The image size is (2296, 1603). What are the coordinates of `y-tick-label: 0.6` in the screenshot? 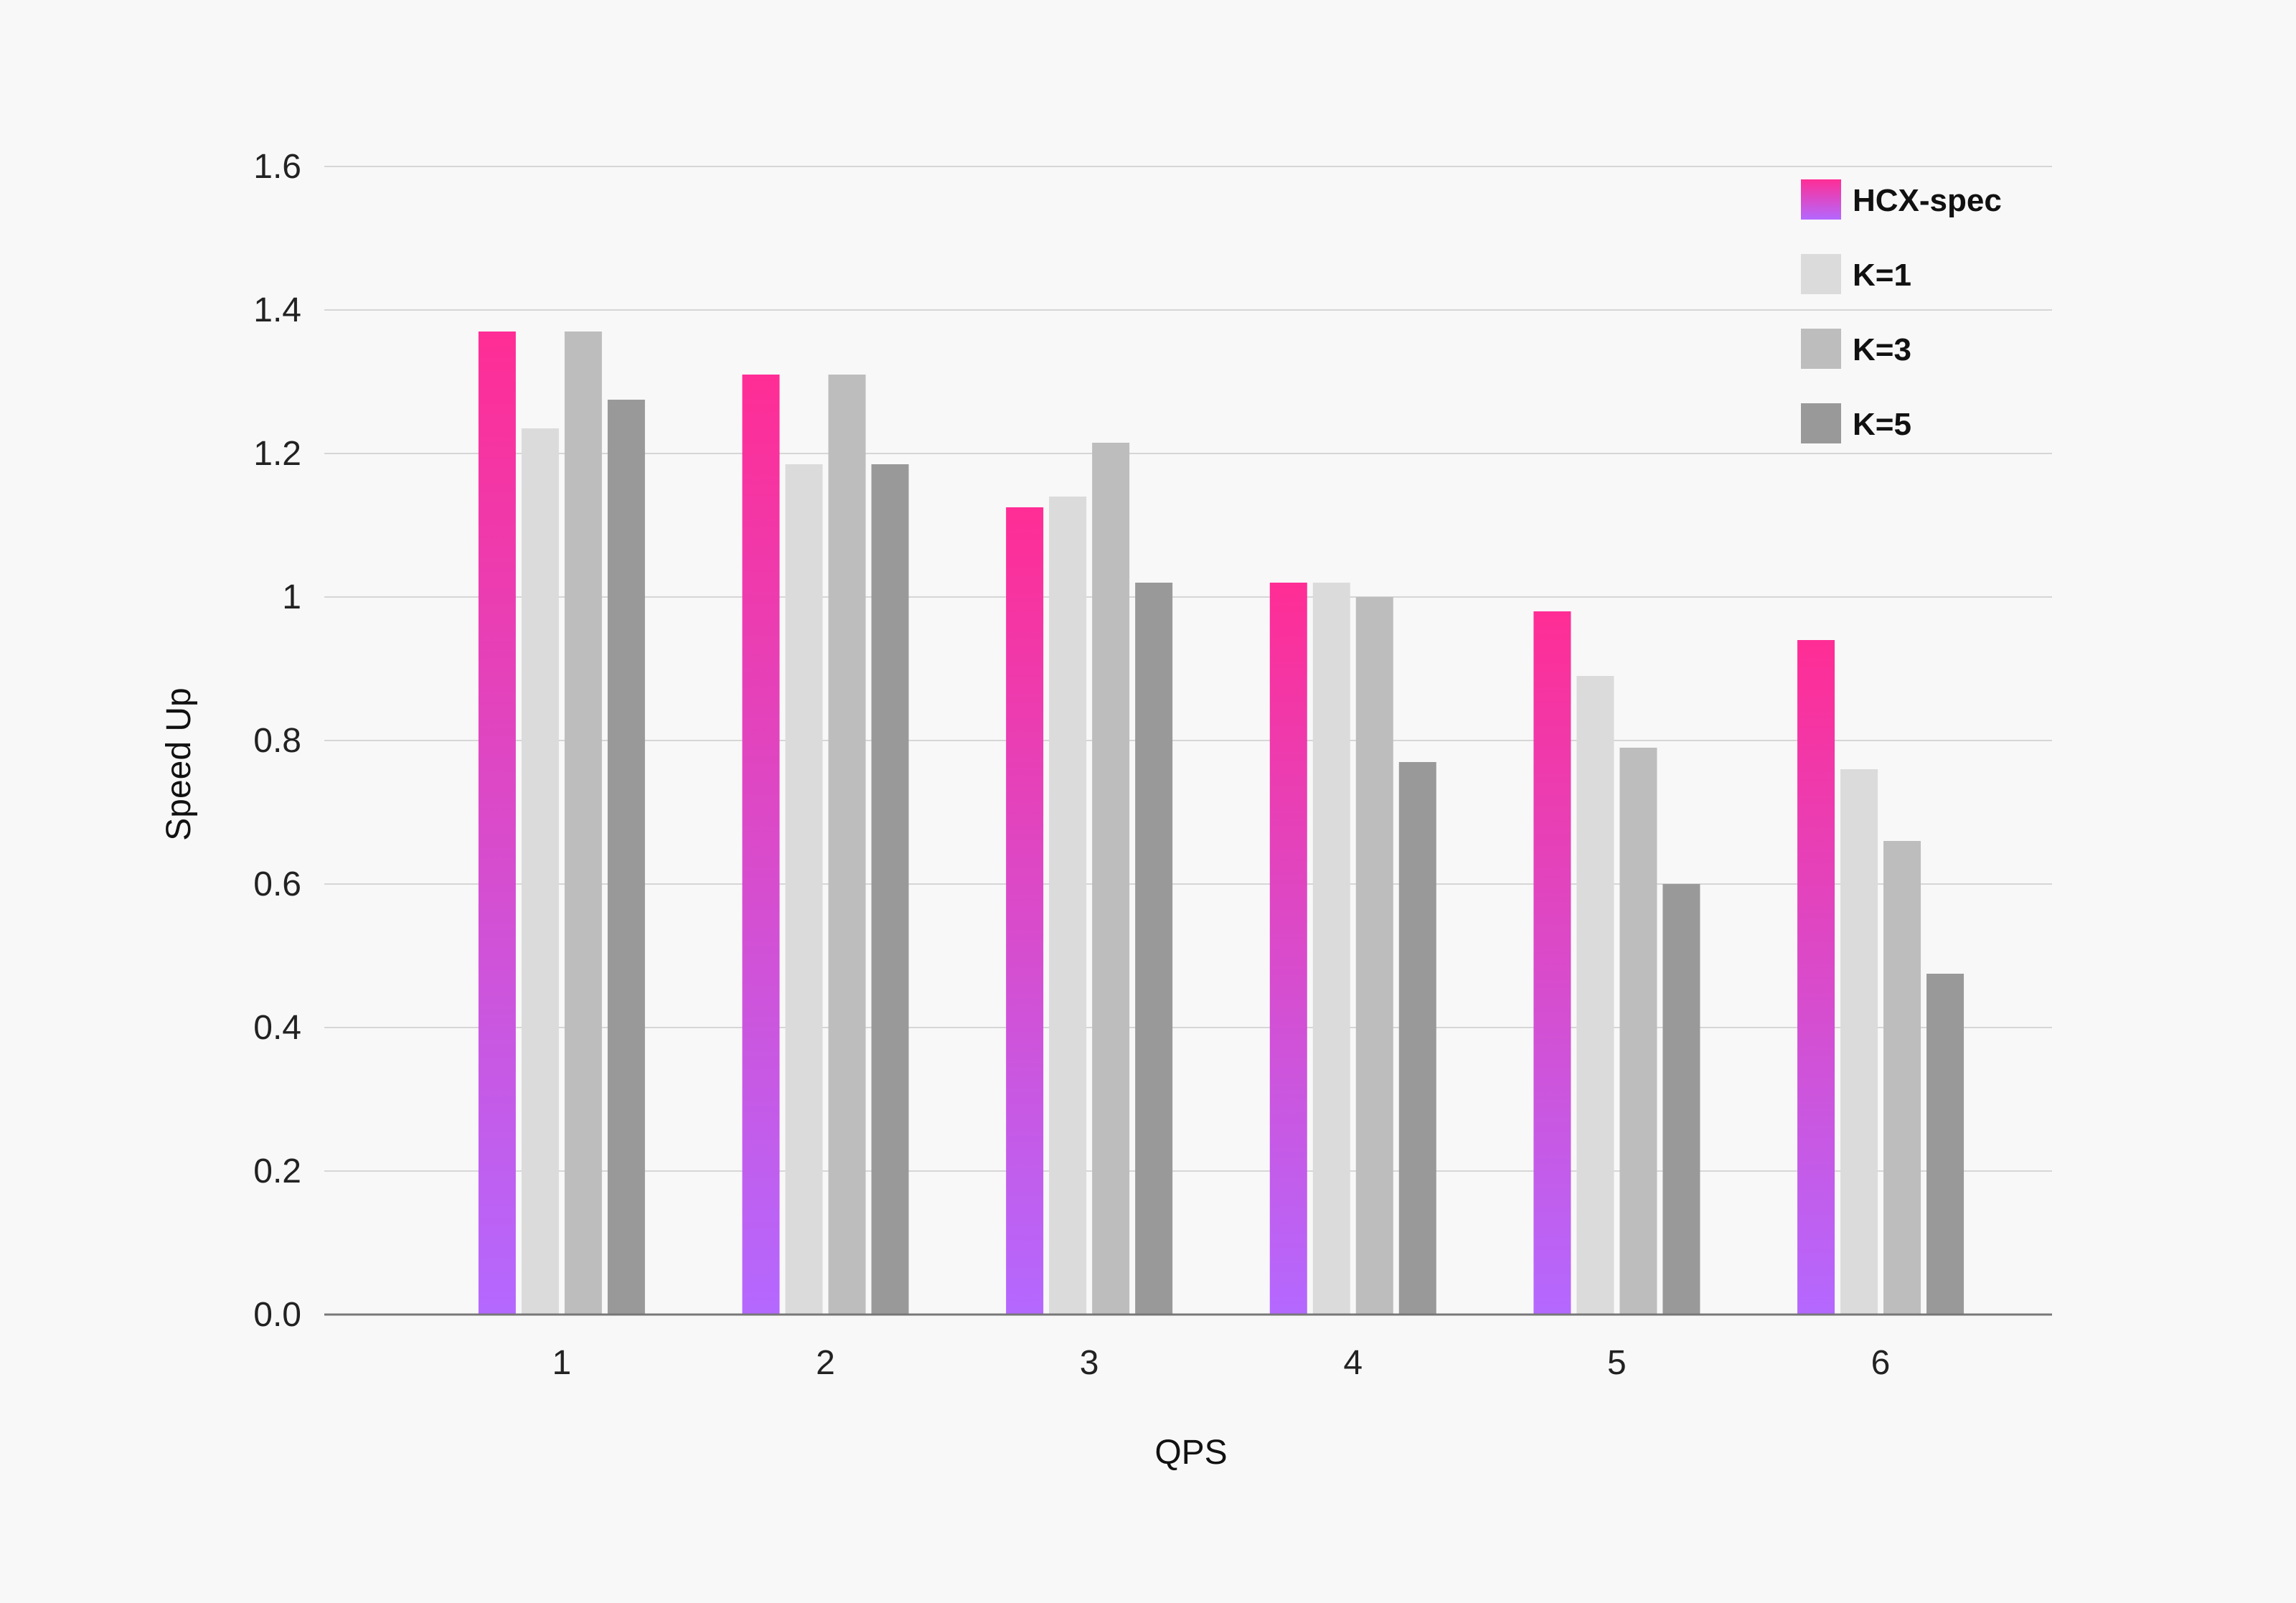 It's located at (277, 884).